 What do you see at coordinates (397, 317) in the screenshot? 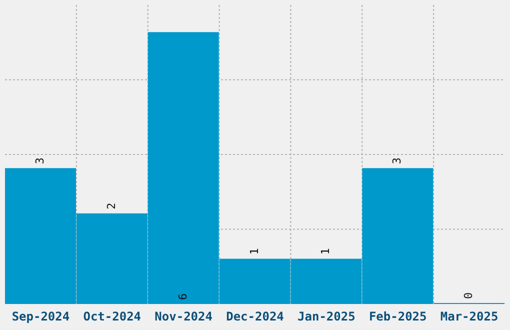
I see `x-tick-label: Feb-2025` at bounding box center [397, 317].